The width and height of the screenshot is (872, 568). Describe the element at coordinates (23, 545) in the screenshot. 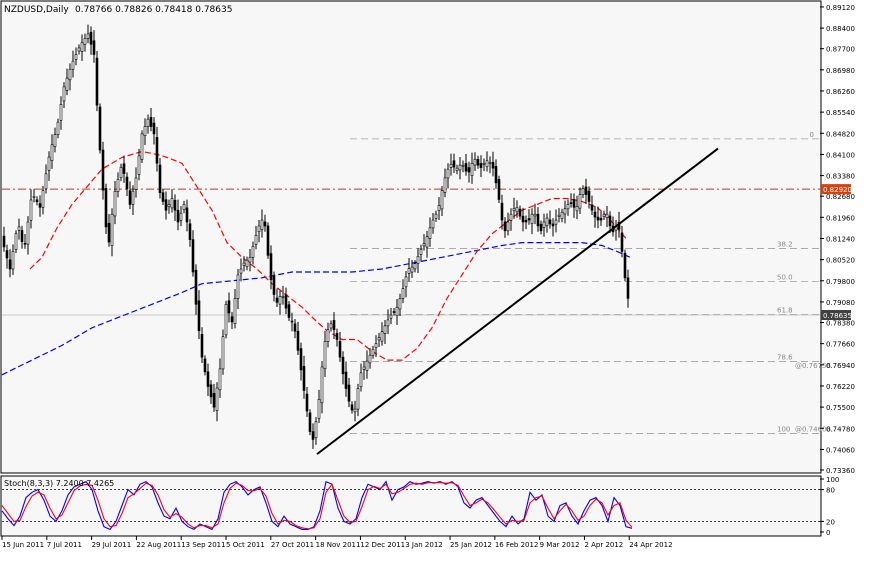

I see `x-tick-label: 15 Jun 2011` at that location.